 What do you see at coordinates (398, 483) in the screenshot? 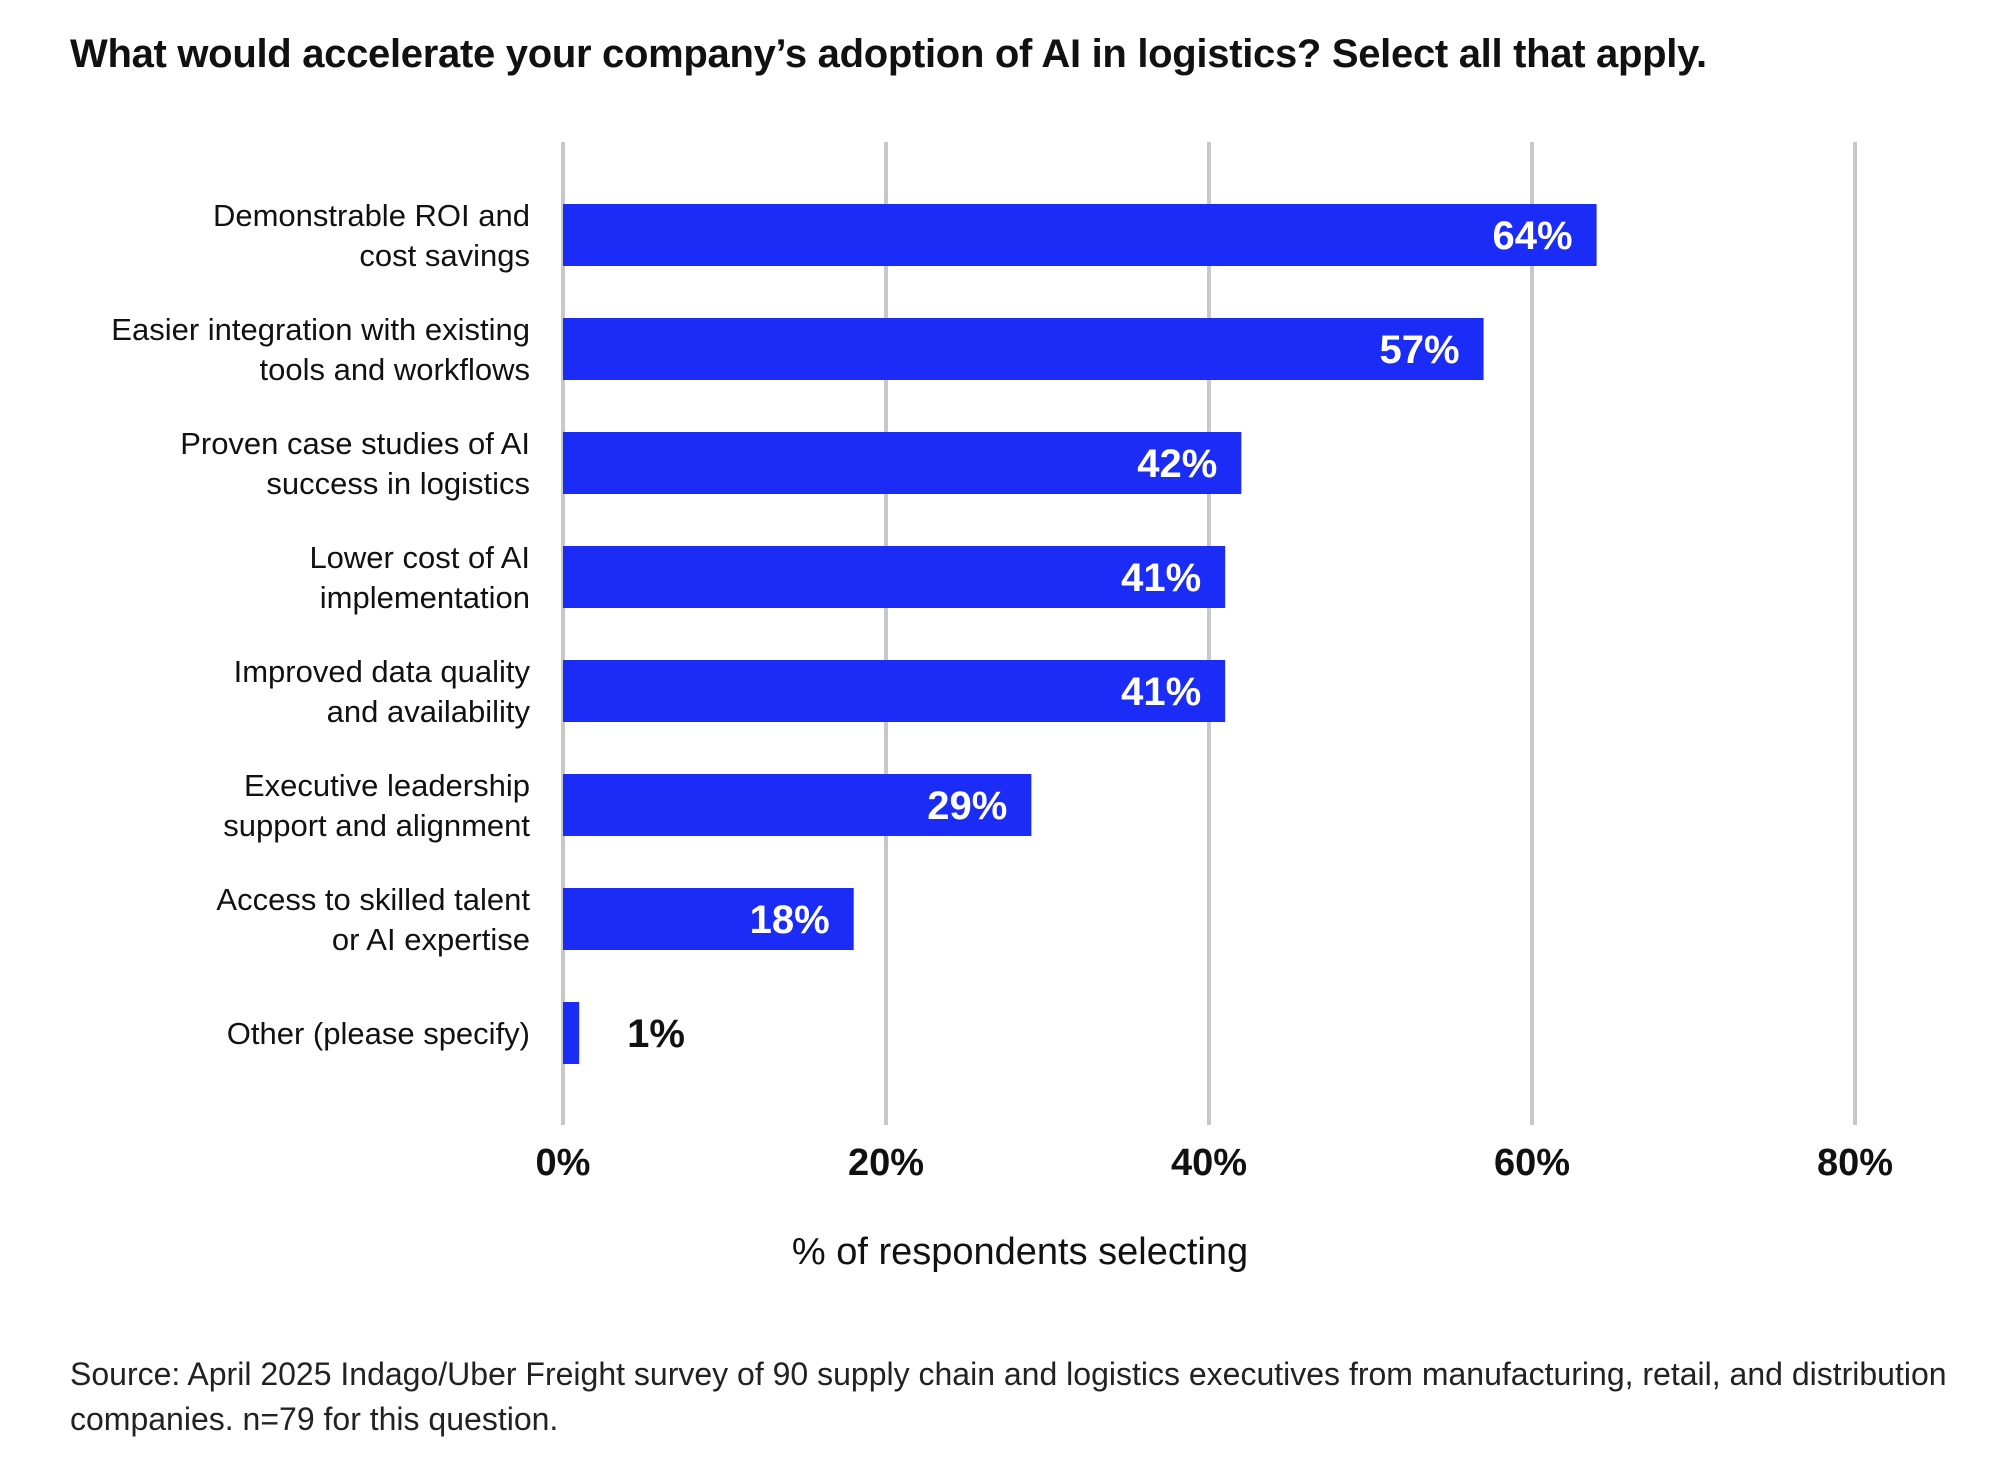
I see `category-label: success in logistics` at bounding box center [398, 483].